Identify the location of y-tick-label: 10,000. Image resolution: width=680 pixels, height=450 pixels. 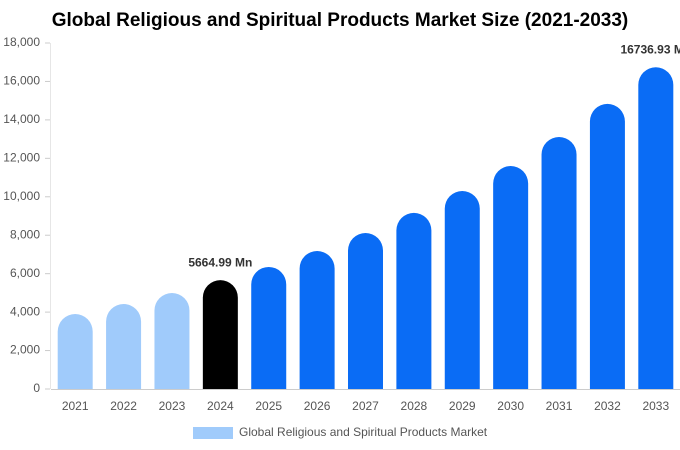
(21, 196).